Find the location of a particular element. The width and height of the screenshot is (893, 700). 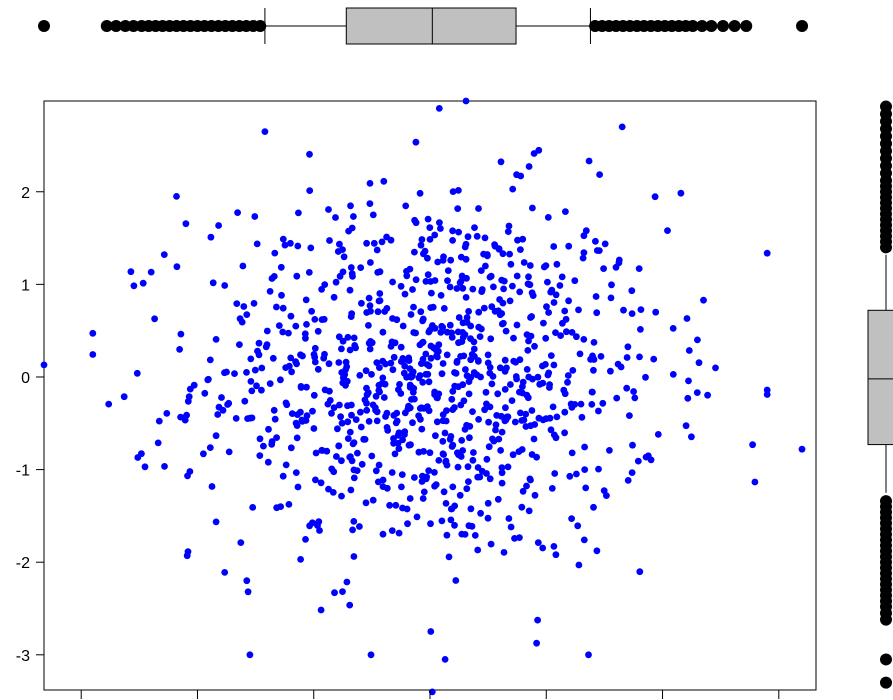

y-box-outlier is located at coordinates (886, 682).